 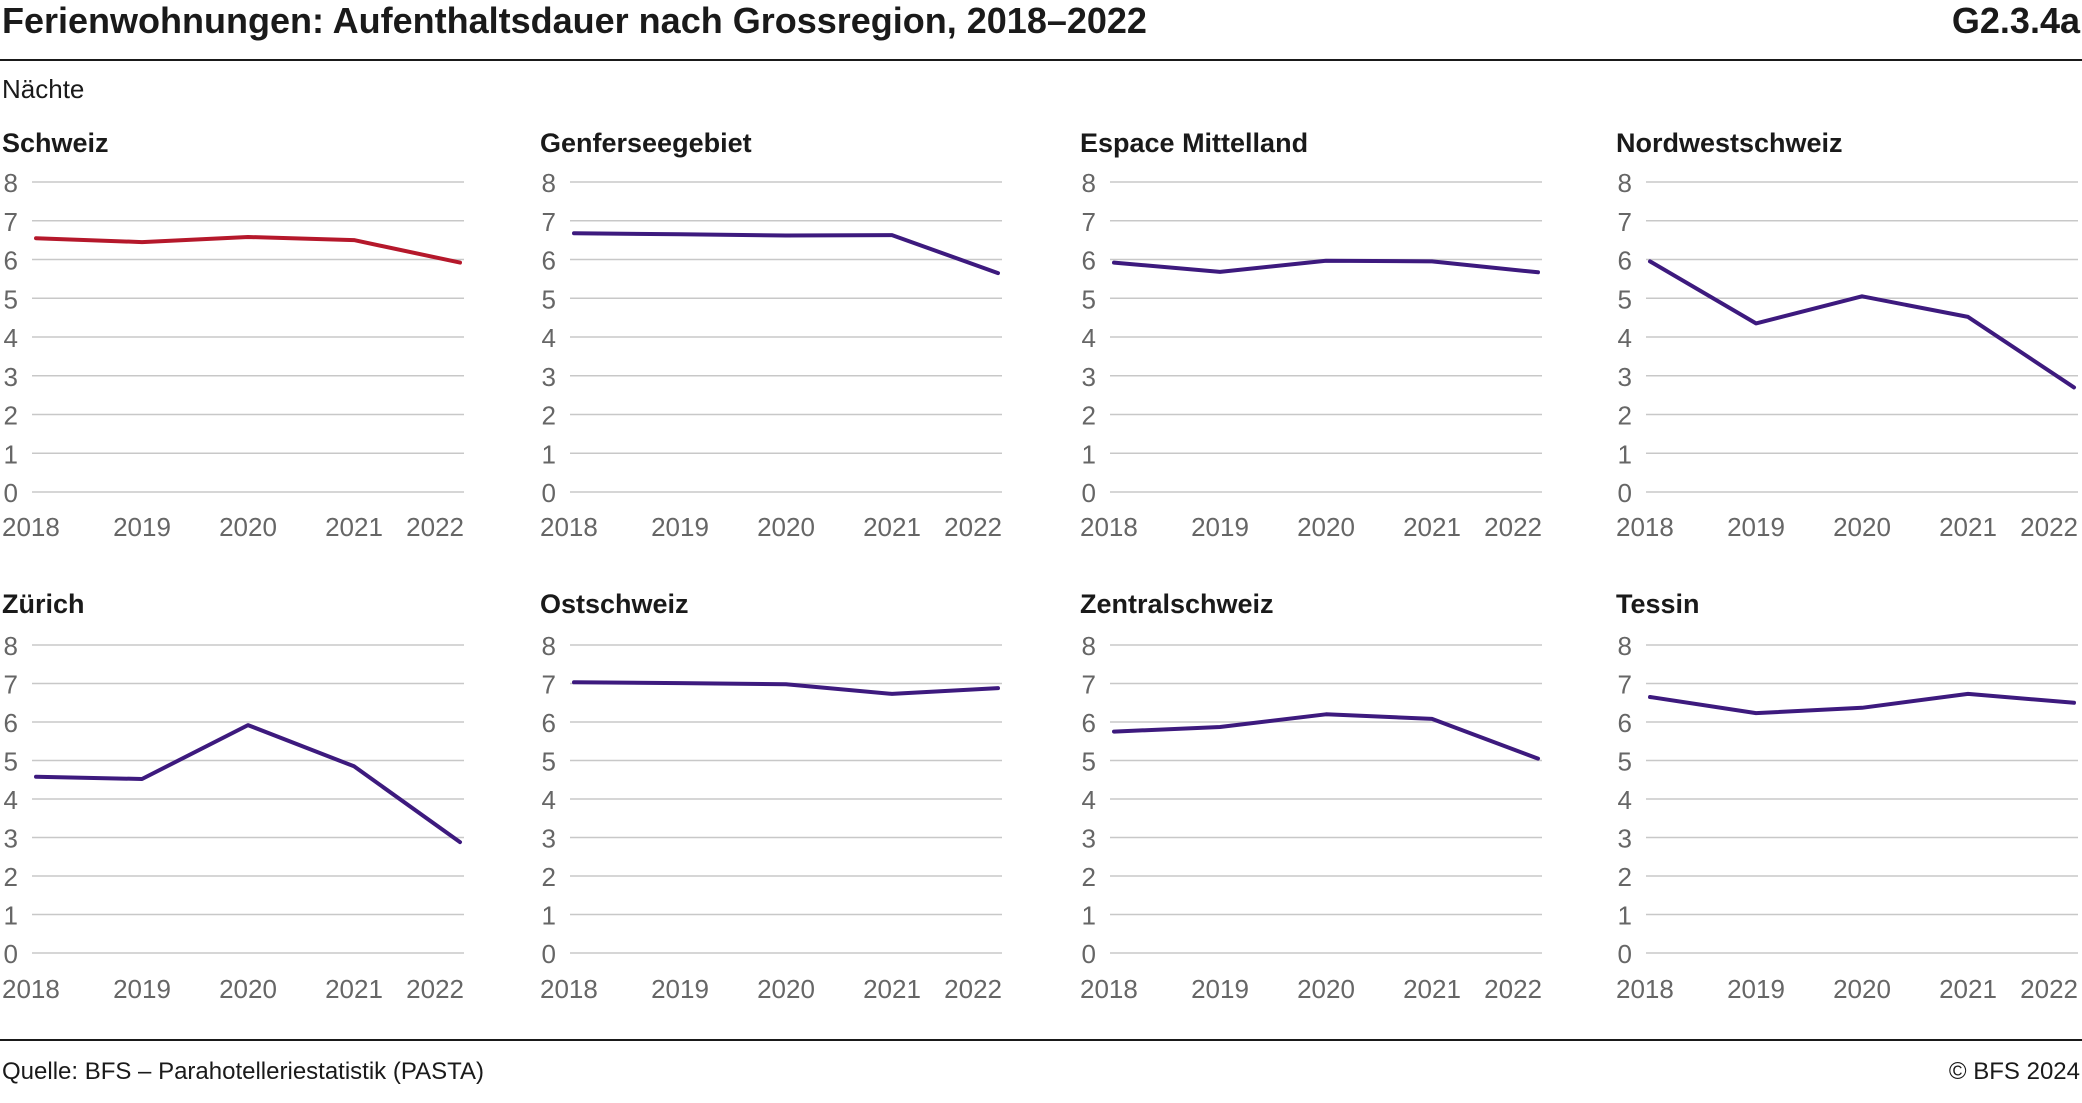 What do you see at coordinates (11, 916) in the screenshot?
I see `y-tick-zurich-1: 1` at bounding box center [11, 916].